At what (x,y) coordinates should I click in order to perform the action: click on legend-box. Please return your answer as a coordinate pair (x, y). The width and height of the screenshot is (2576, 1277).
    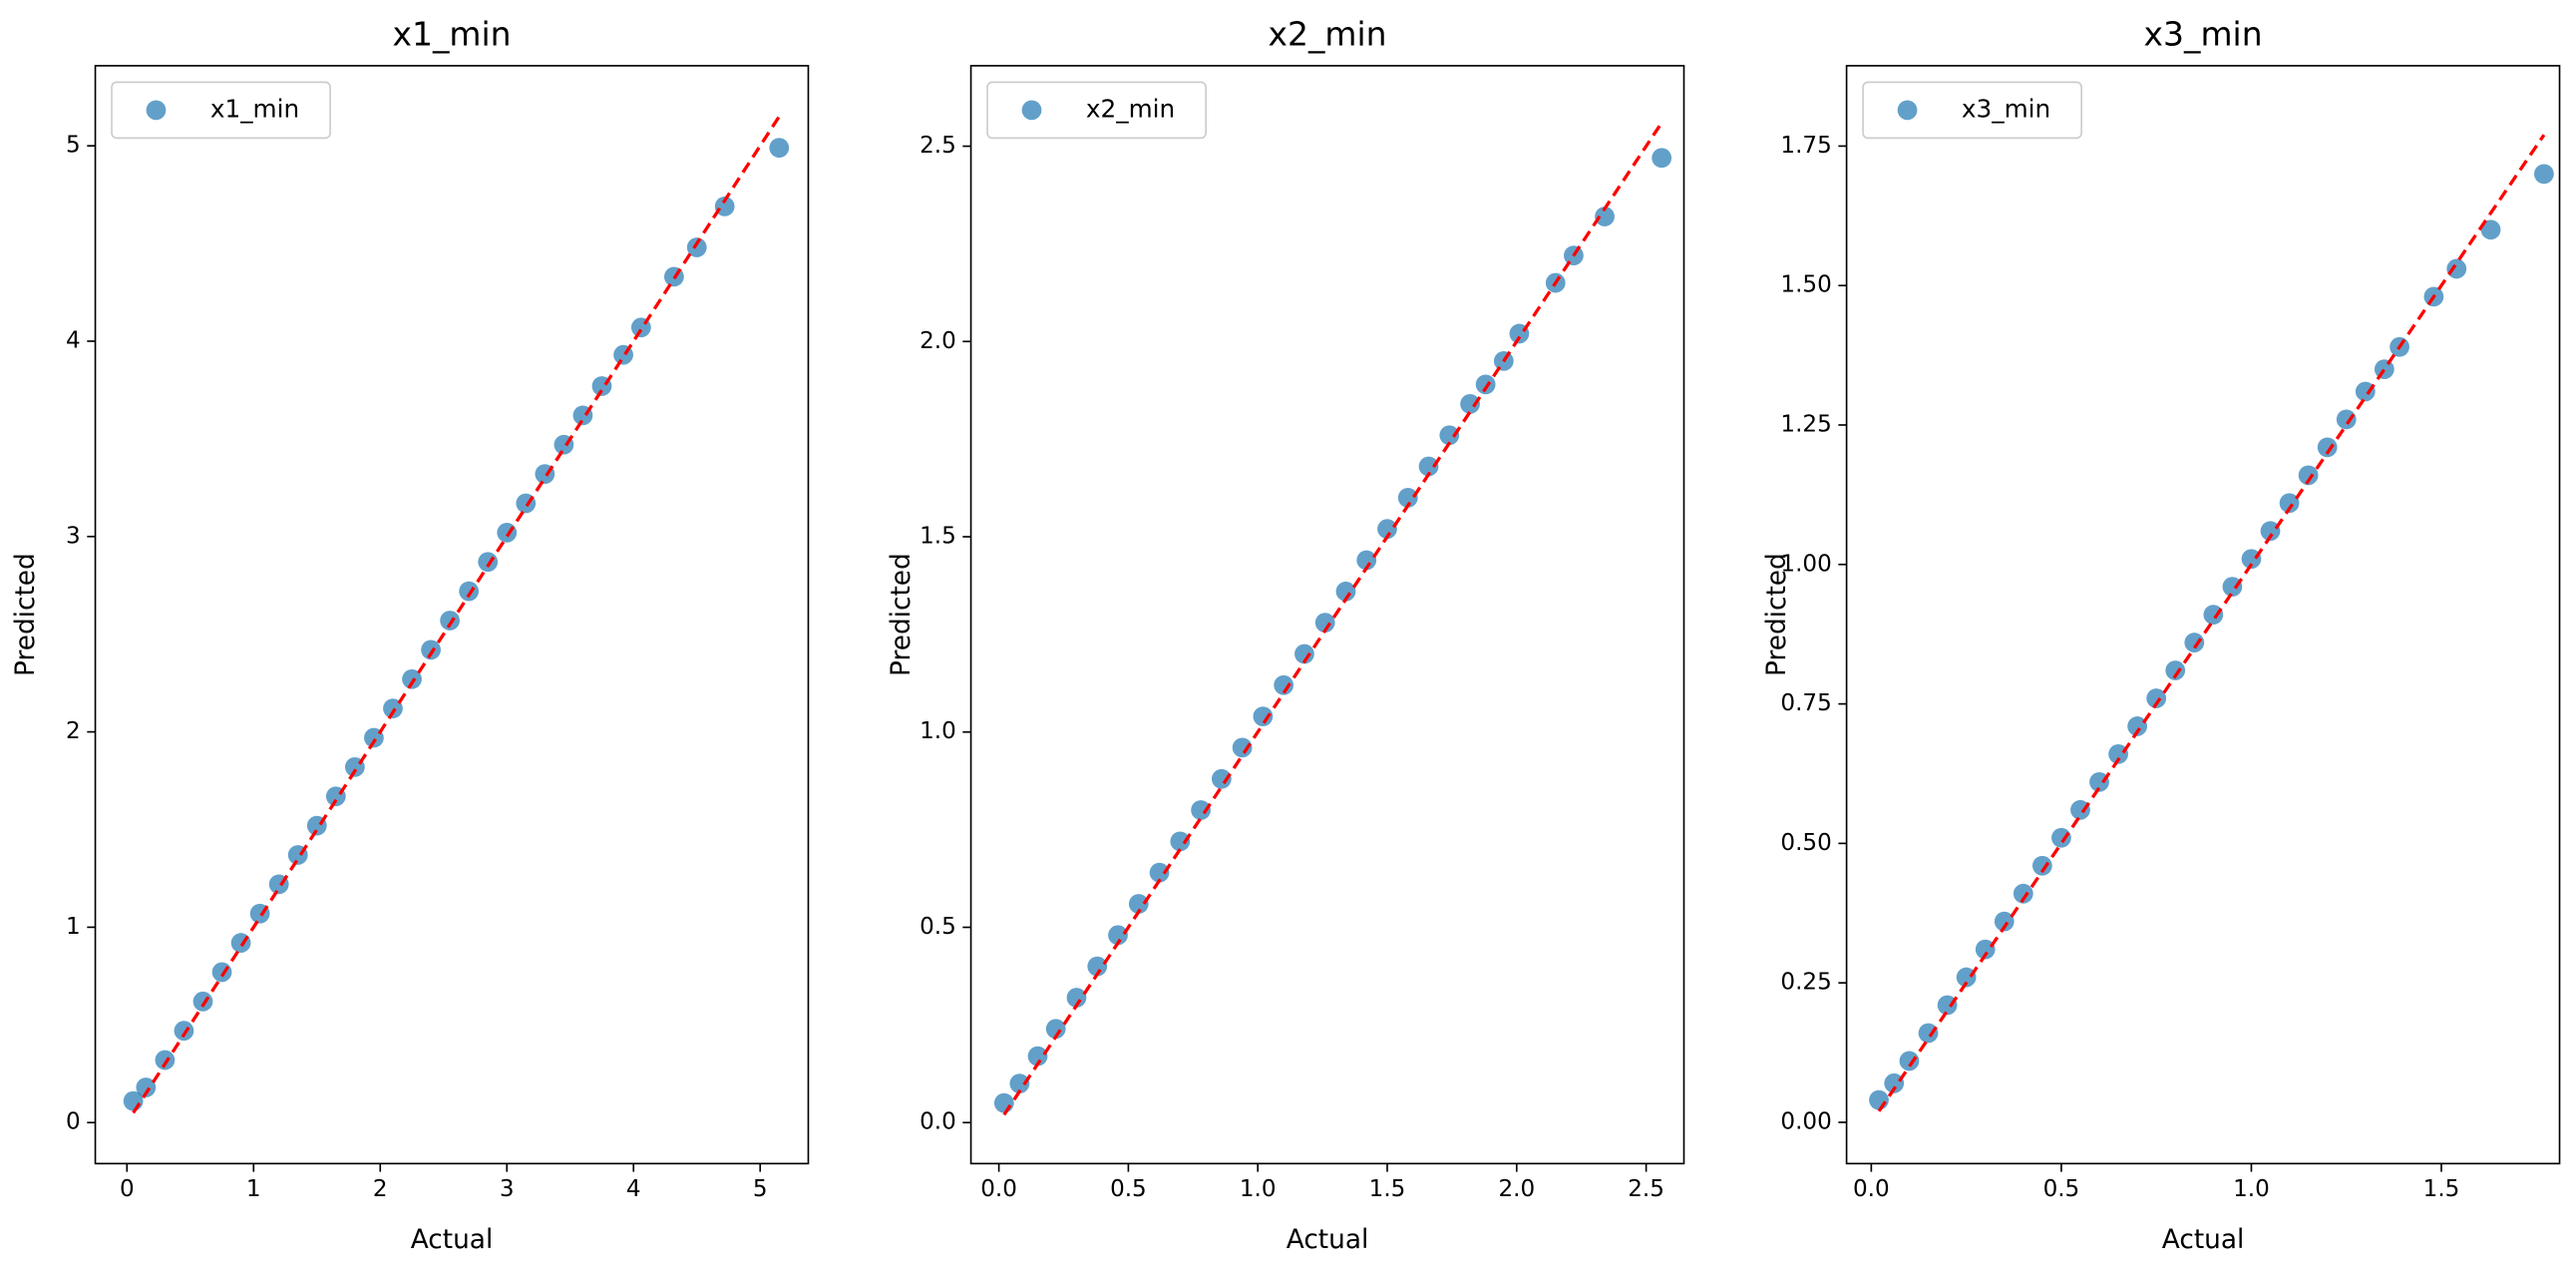
    Looking at the image, I should click on (221, 110).